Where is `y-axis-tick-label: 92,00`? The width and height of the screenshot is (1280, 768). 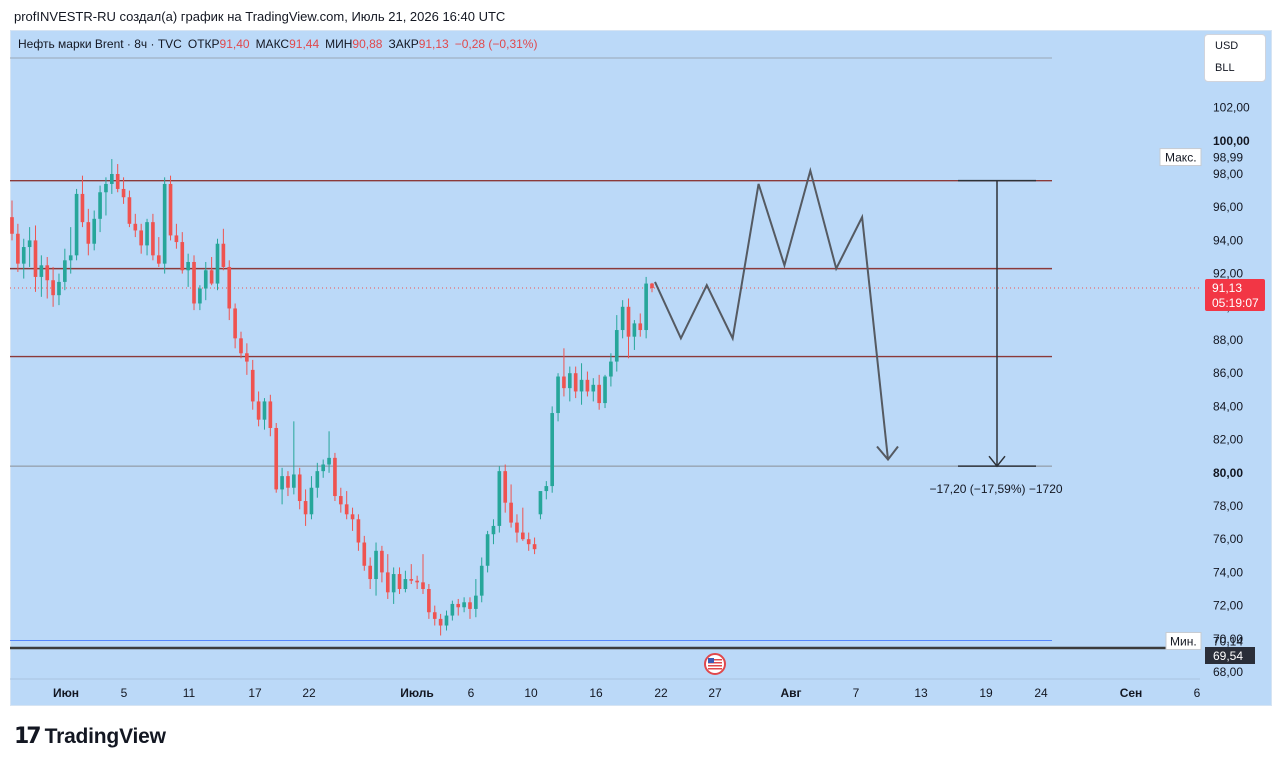 y-axis-tick-label: 92,00 is located at coordinates (1228, 274).